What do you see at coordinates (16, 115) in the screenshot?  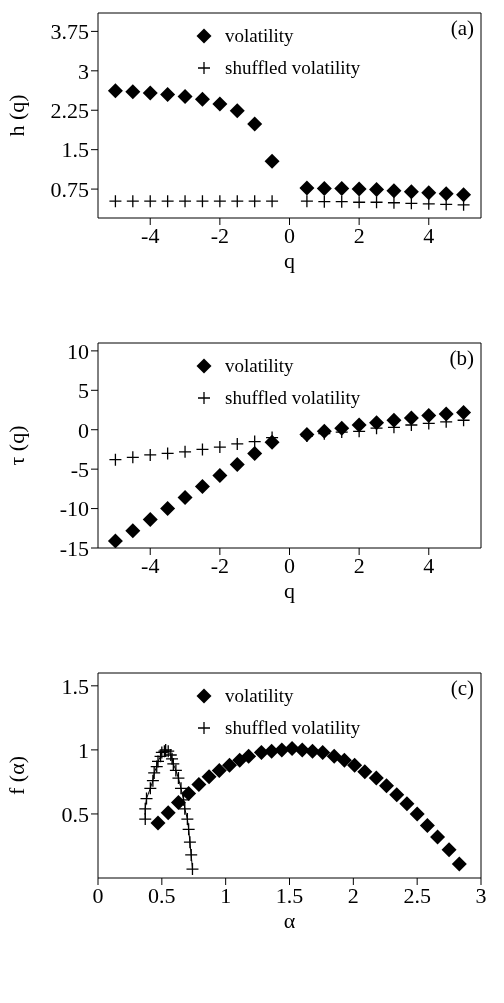 I see `y-axis-title: h (q)` at bounding box center [16, 115].